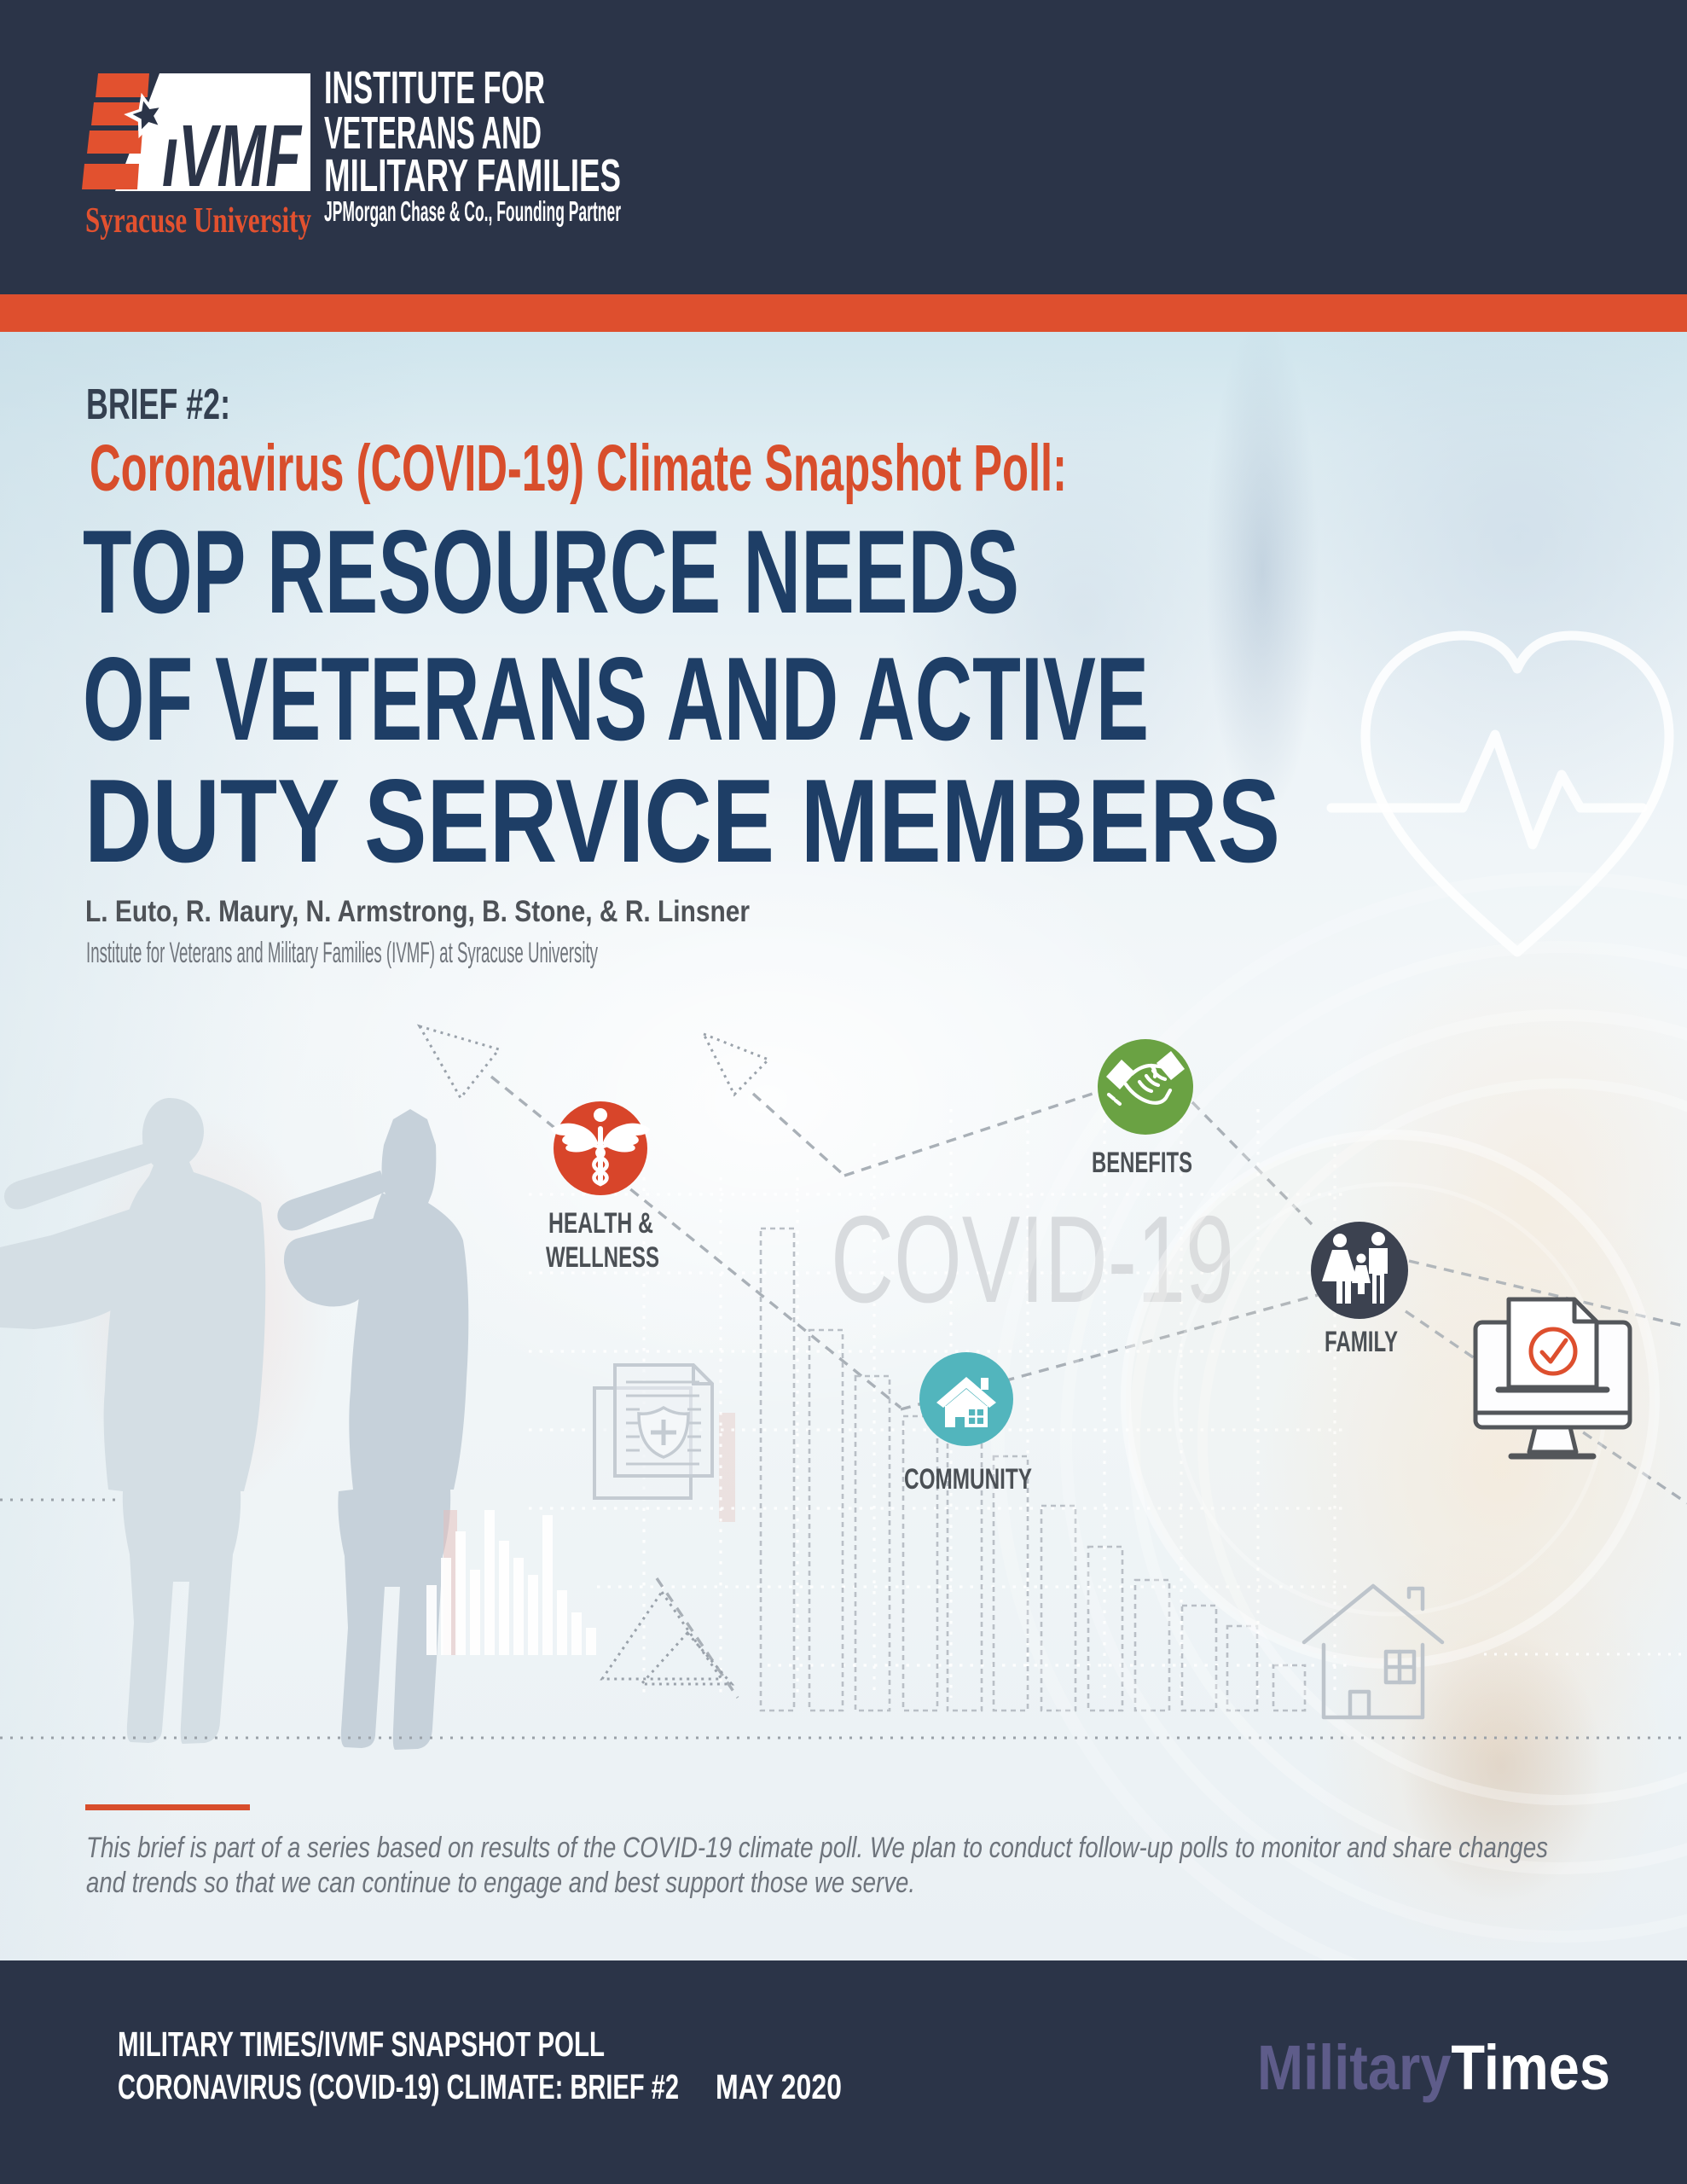 The height and width of the screenshot is (2184, 1687). What do you see at coordinates (1142, 1163) in the screenshot?
I see `svg-text: BENEFITS` at bounding box center [1142, 1163].